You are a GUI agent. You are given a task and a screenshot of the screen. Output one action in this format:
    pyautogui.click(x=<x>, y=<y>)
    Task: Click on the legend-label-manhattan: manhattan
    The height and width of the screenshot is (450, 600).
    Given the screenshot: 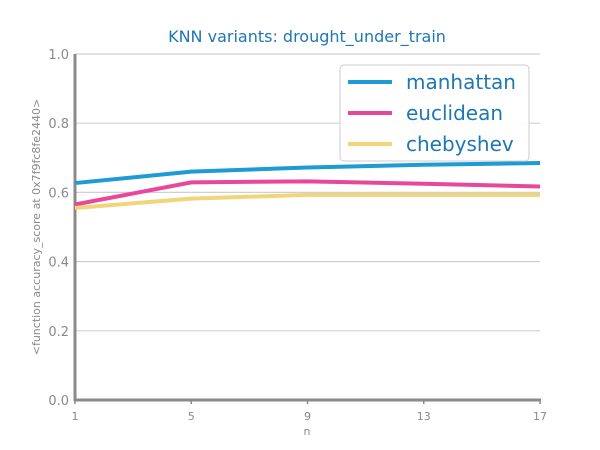 What is the action you would take?
    pyautogui.click(x=461, y=82)
    